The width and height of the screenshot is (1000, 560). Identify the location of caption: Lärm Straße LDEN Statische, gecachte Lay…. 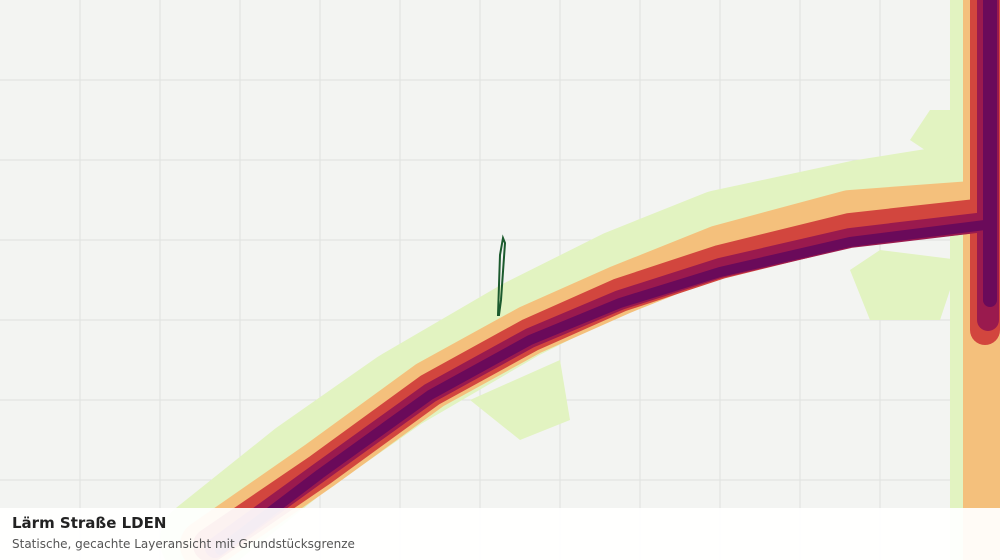
(500, 534).